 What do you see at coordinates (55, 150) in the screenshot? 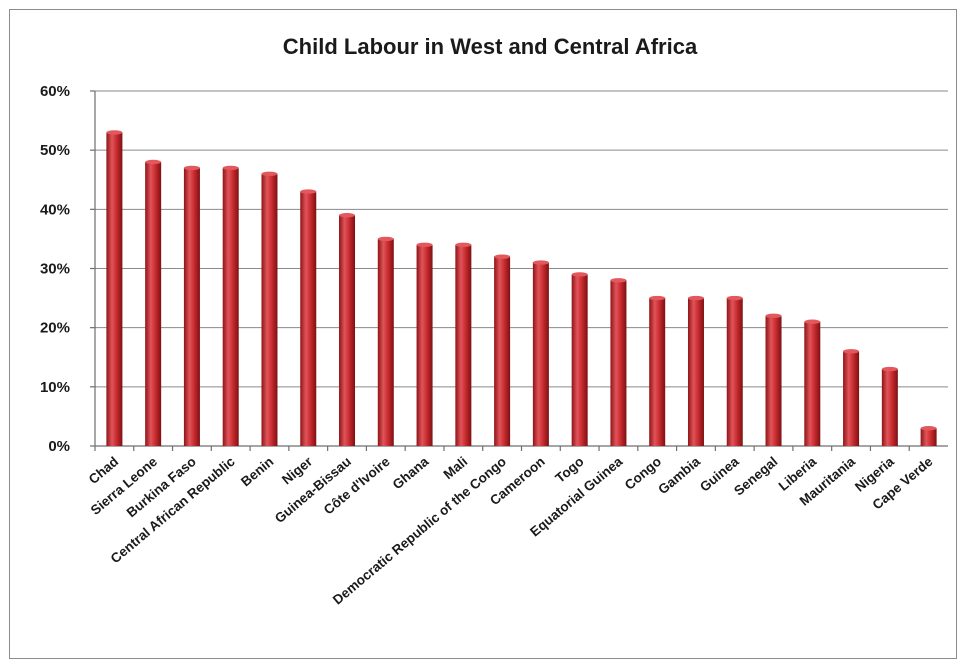
I see `y-tick-label: 50%` at bounding box center [55, 150].